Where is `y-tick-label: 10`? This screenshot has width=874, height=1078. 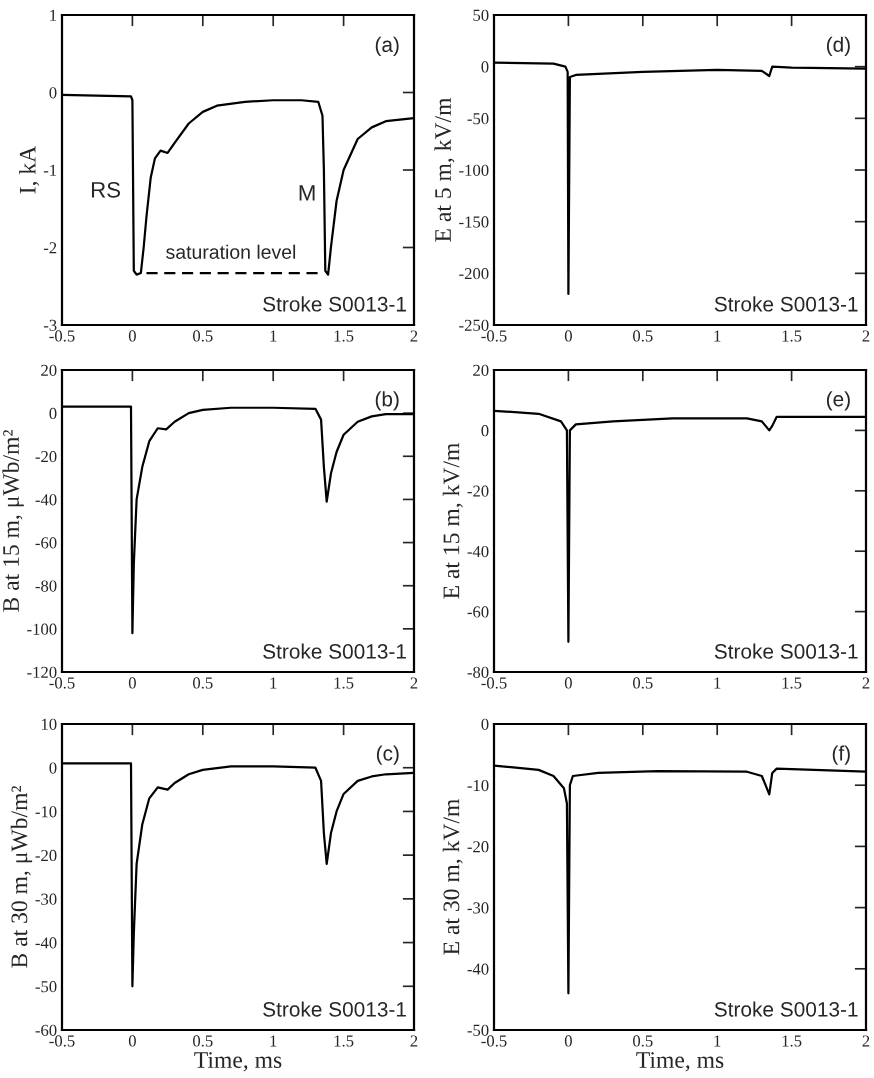
y-tick-label: 10 is located at coordinates (49, 724).